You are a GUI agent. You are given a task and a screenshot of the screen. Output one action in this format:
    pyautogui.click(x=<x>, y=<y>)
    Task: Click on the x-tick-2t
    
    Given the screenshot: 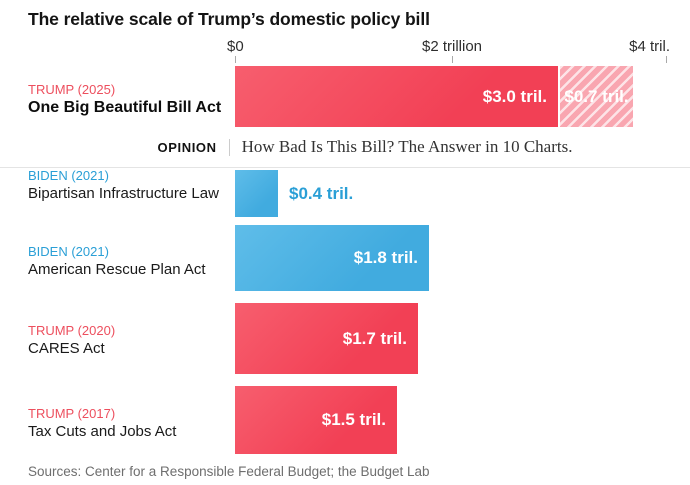 What is the action you would take?
    pyautogui.click(x=452, y=59)
    